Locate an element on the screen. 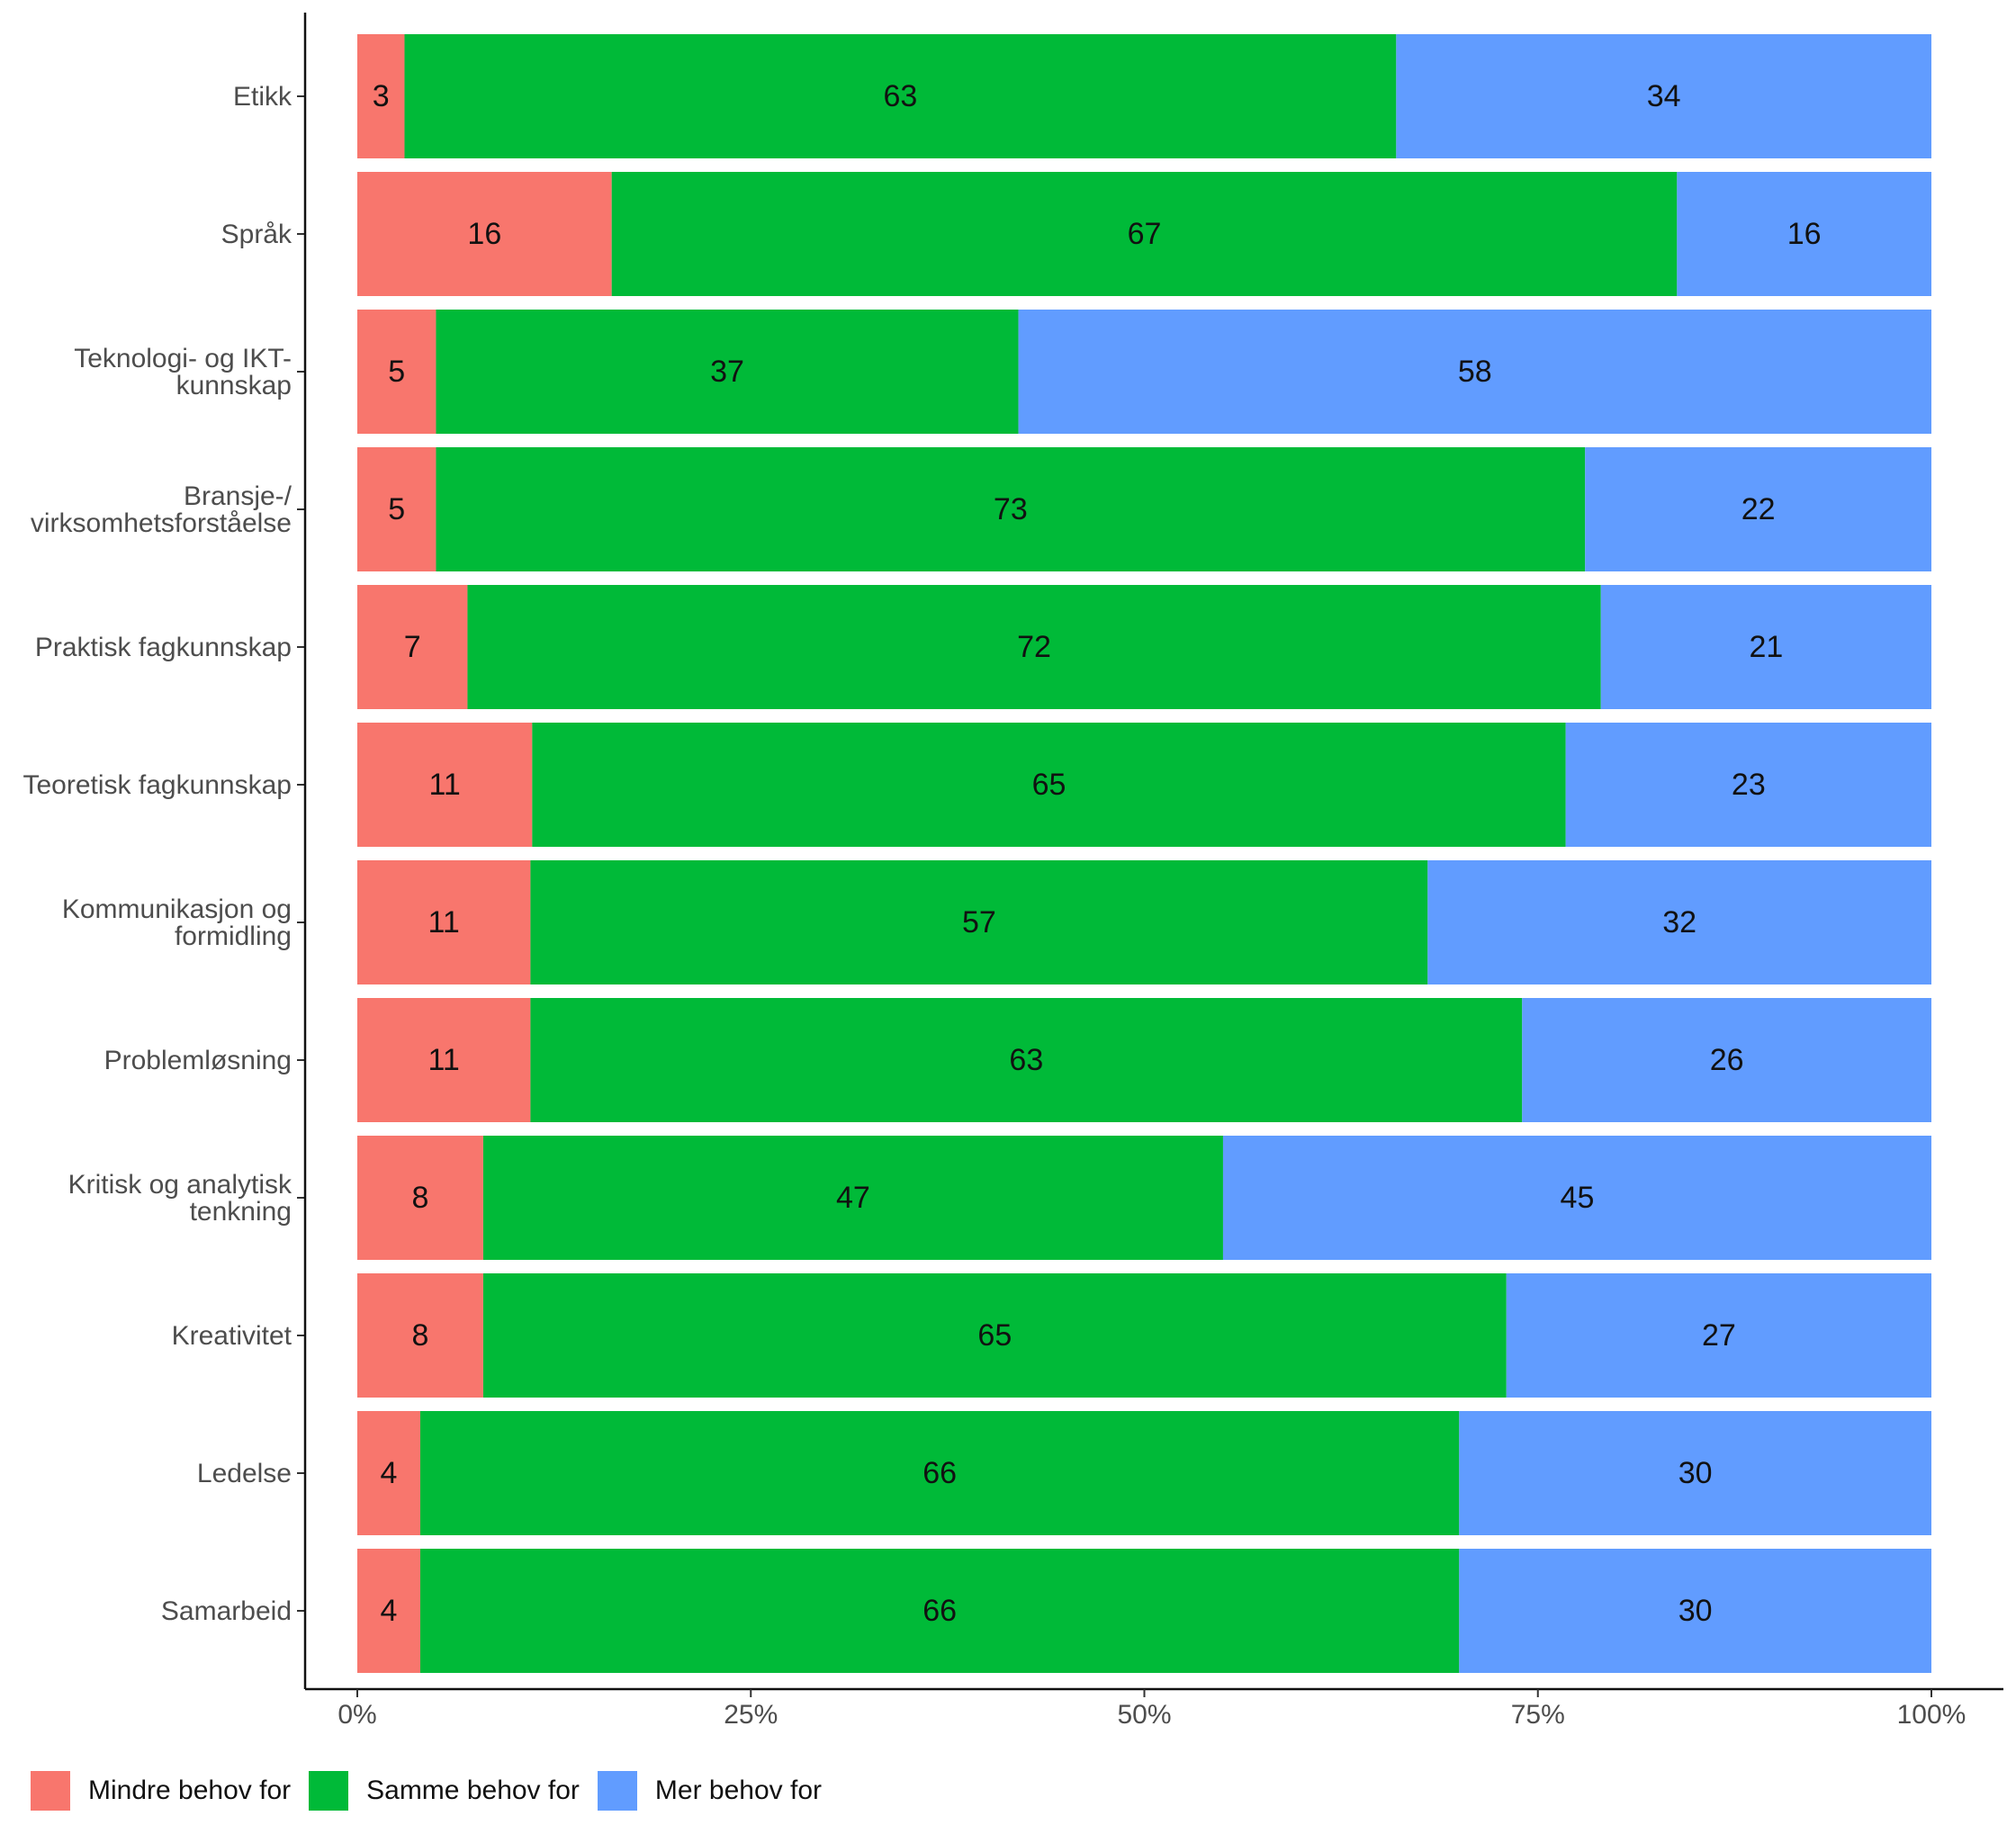 The width and height of the screenshot is (2016, 1843). bar-value-label: 7 is located at coordinates (413, 647).